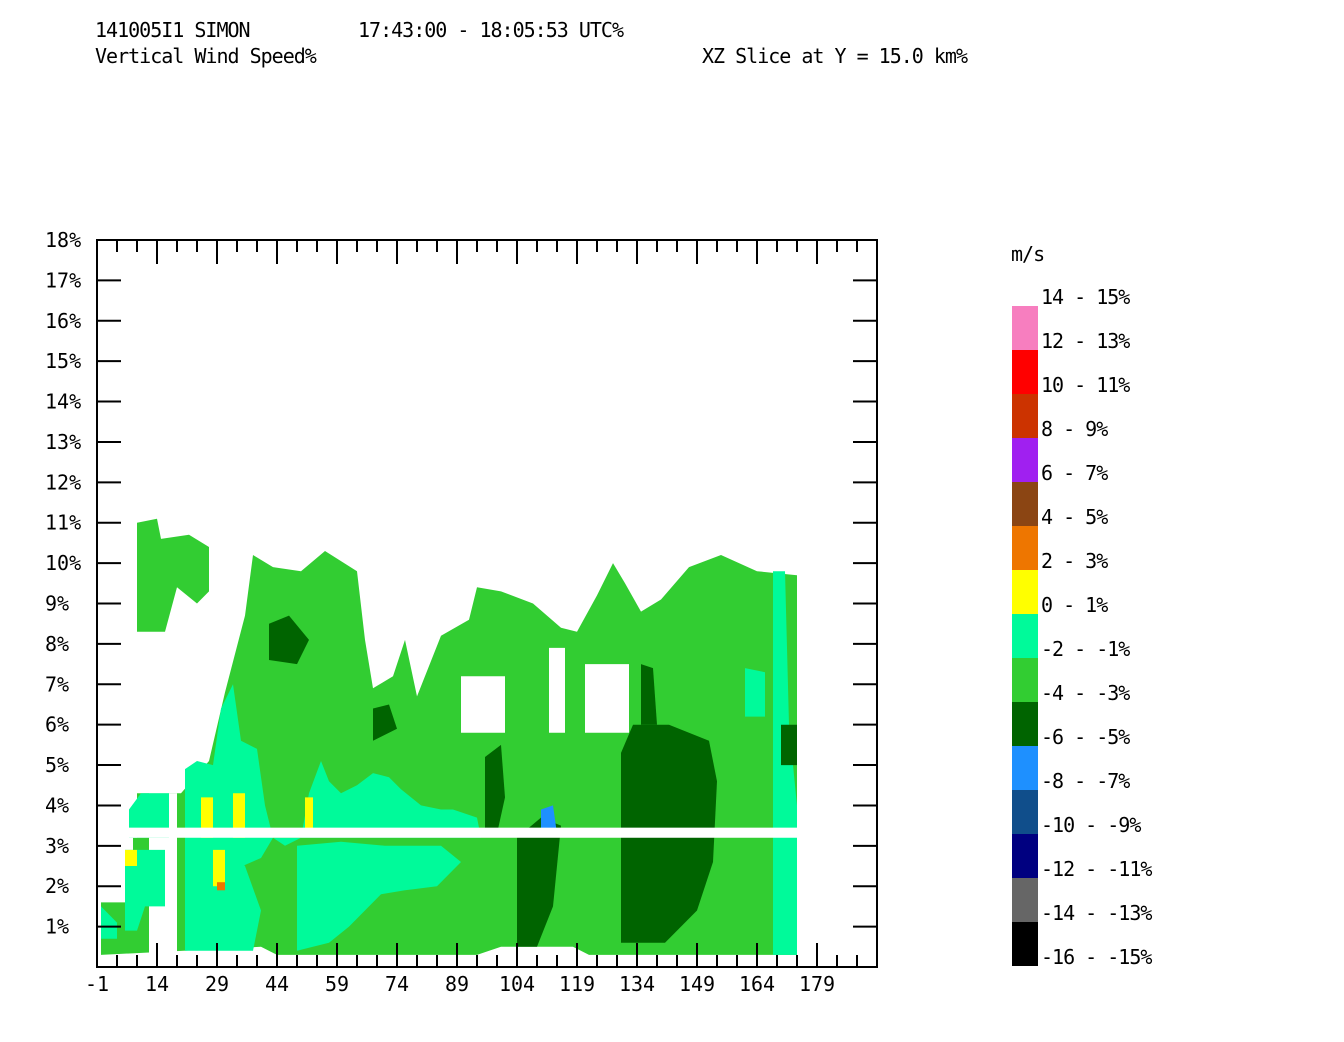 This screenshot has height=1042, width=1344. I want to click on y-tick-label: 17%, so click(63, 280).